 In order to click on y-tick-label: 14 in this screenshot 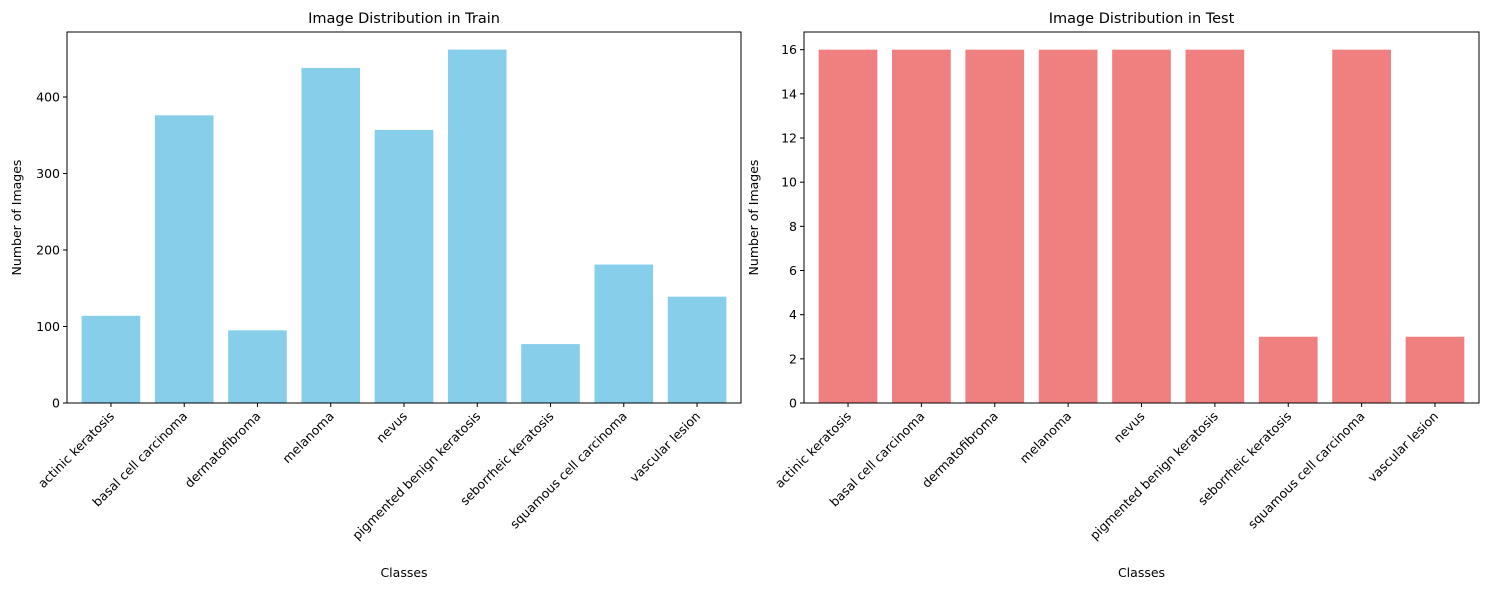, I will do `click(789, 93)`.